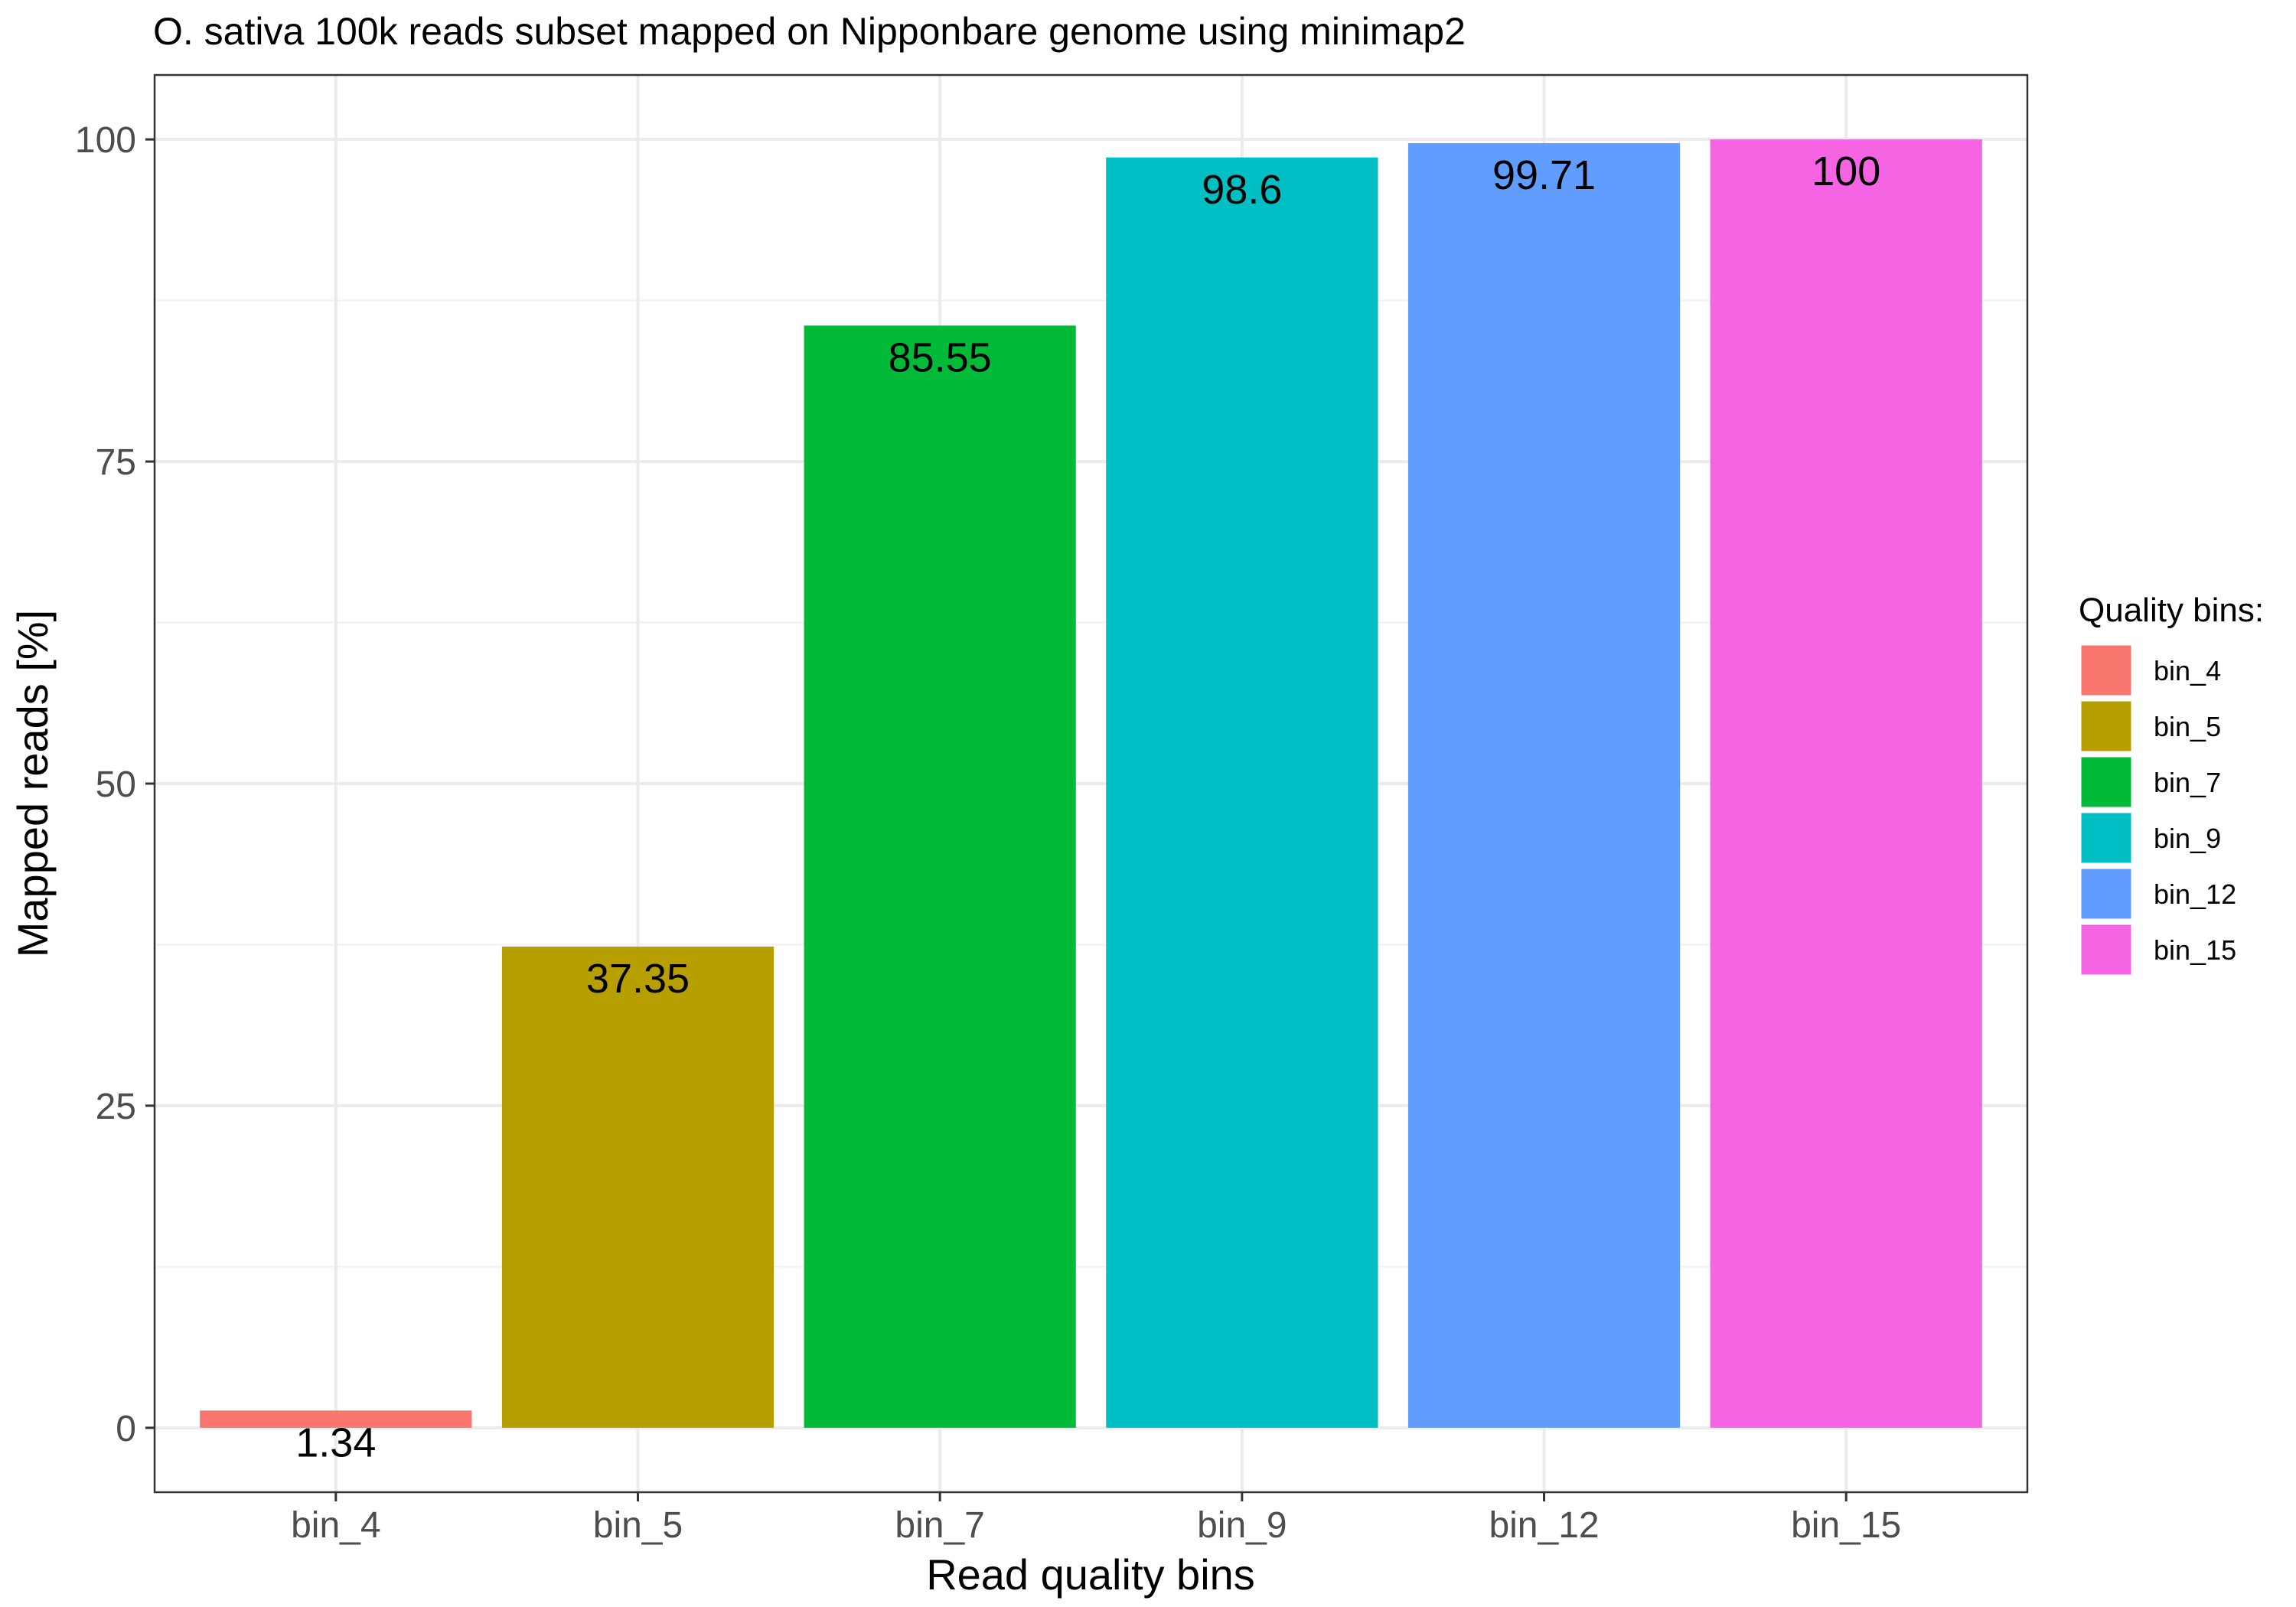 This screenshot has width=2296, height=1607. What do you see at coordinates (2187, 726) in the screenshot?
I see `legend-label: bin_5` at bounding box center [2187, 726].